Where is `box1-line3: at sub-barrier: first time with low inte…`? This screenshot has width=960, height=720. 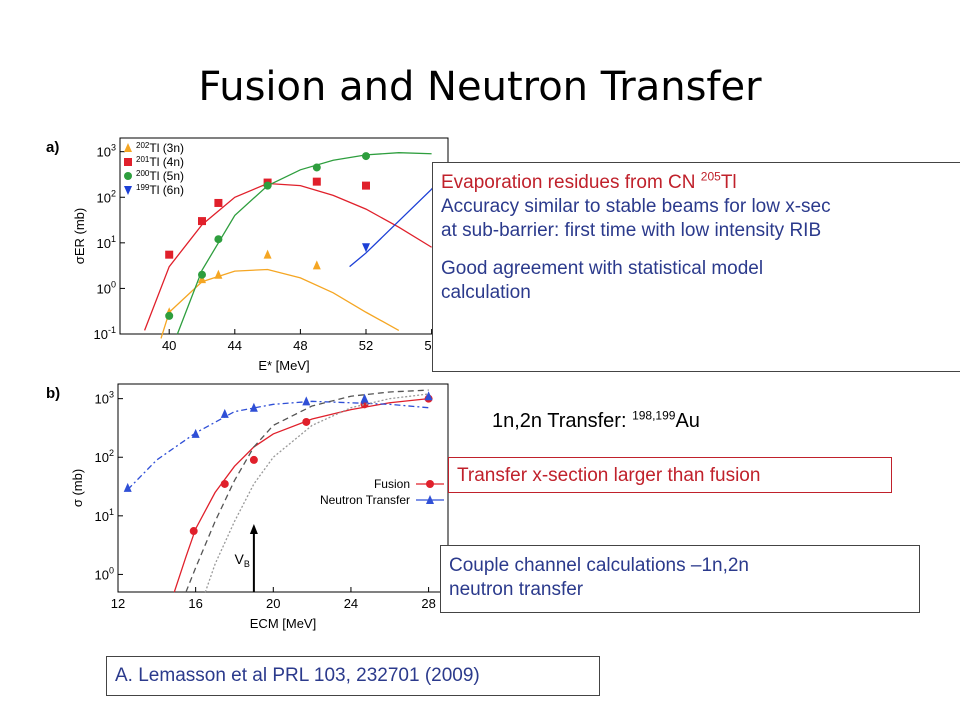
box1-line3: at sub-barrier: first time with low inte… is located at coordinates (631, 230).